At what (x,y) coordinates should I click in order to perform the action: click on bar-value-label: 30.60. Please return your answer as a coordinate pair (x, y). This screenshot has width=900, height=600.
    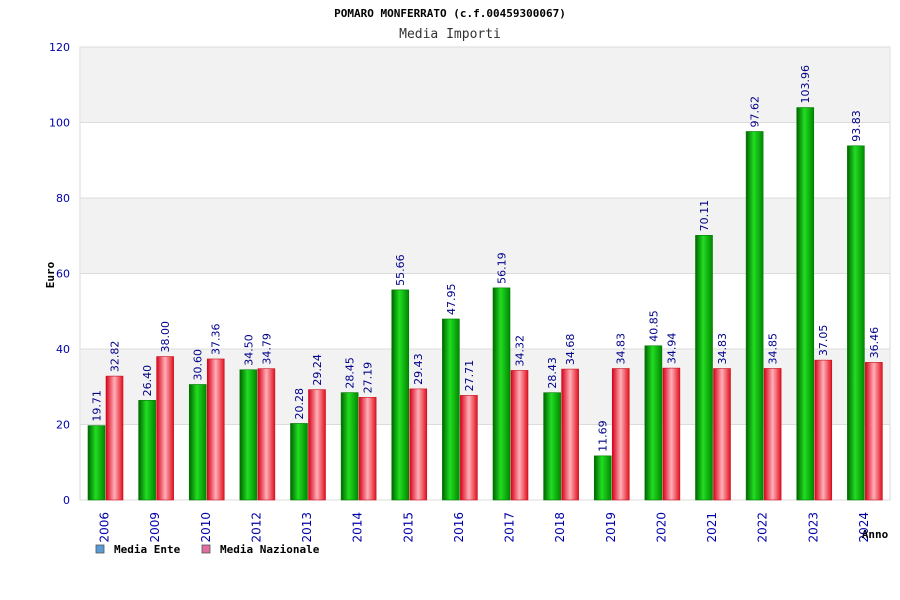
    Looking at the image, I should click on (198, 365).